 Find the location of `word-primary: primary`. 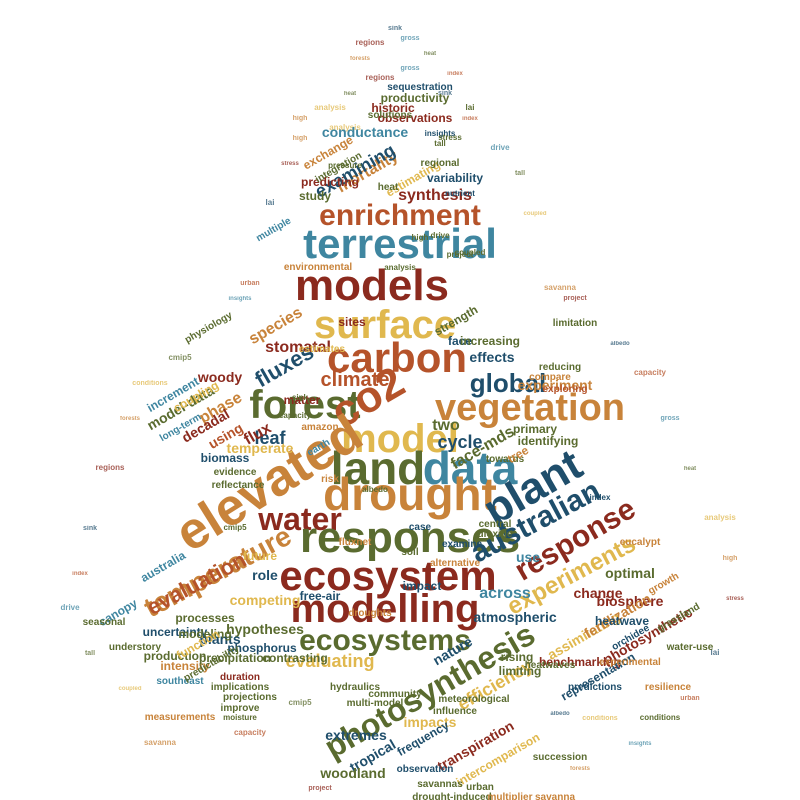

word-primary: primary is located at coordinates (535, 429).